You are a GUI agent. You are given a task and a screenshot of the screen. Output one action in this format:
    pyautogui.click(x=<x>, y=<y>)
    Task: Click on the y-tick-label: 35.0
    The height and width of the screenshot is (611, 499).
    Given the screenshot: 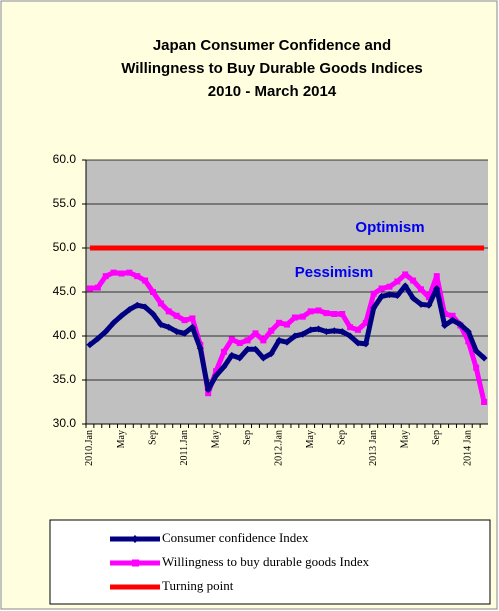 What is the action you would take?
    pyautogui.click(x=65, y=379)
    